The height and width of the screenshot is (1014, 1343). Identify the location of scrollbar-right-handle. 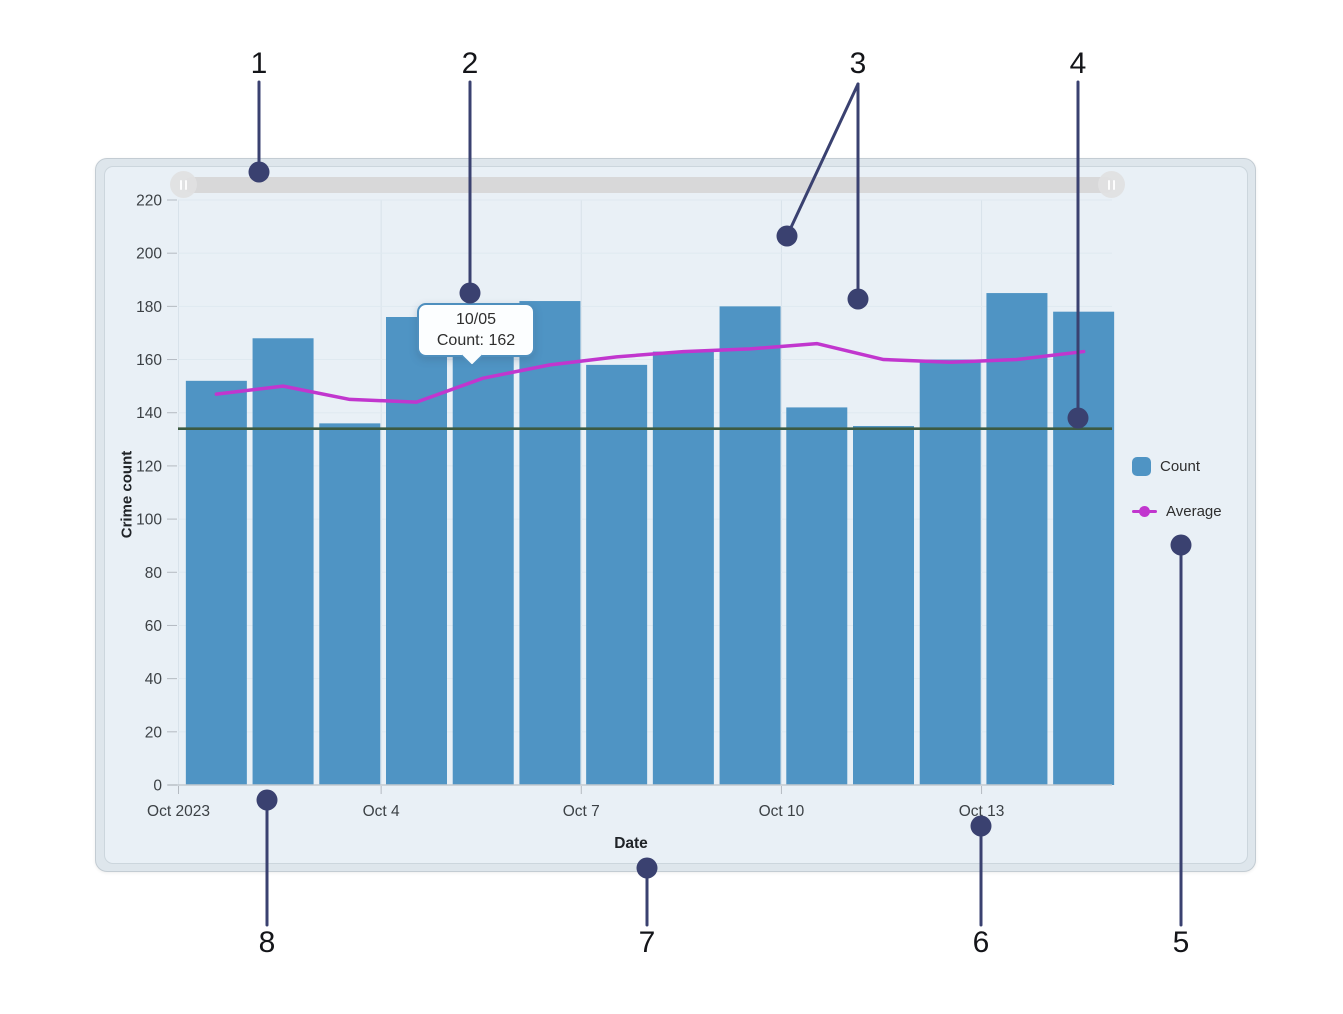
(1111, 184).